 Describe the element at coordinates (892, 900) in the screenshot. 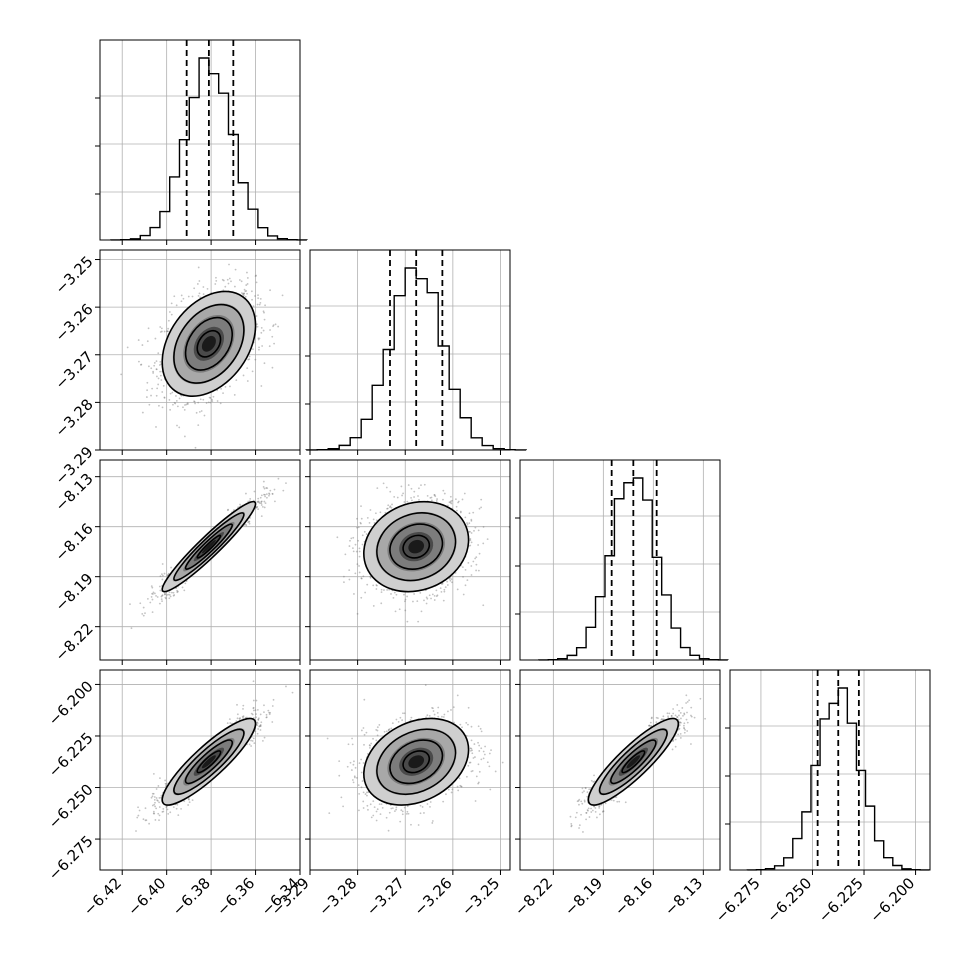

I see `x-tick-label: −6.200` at that location.